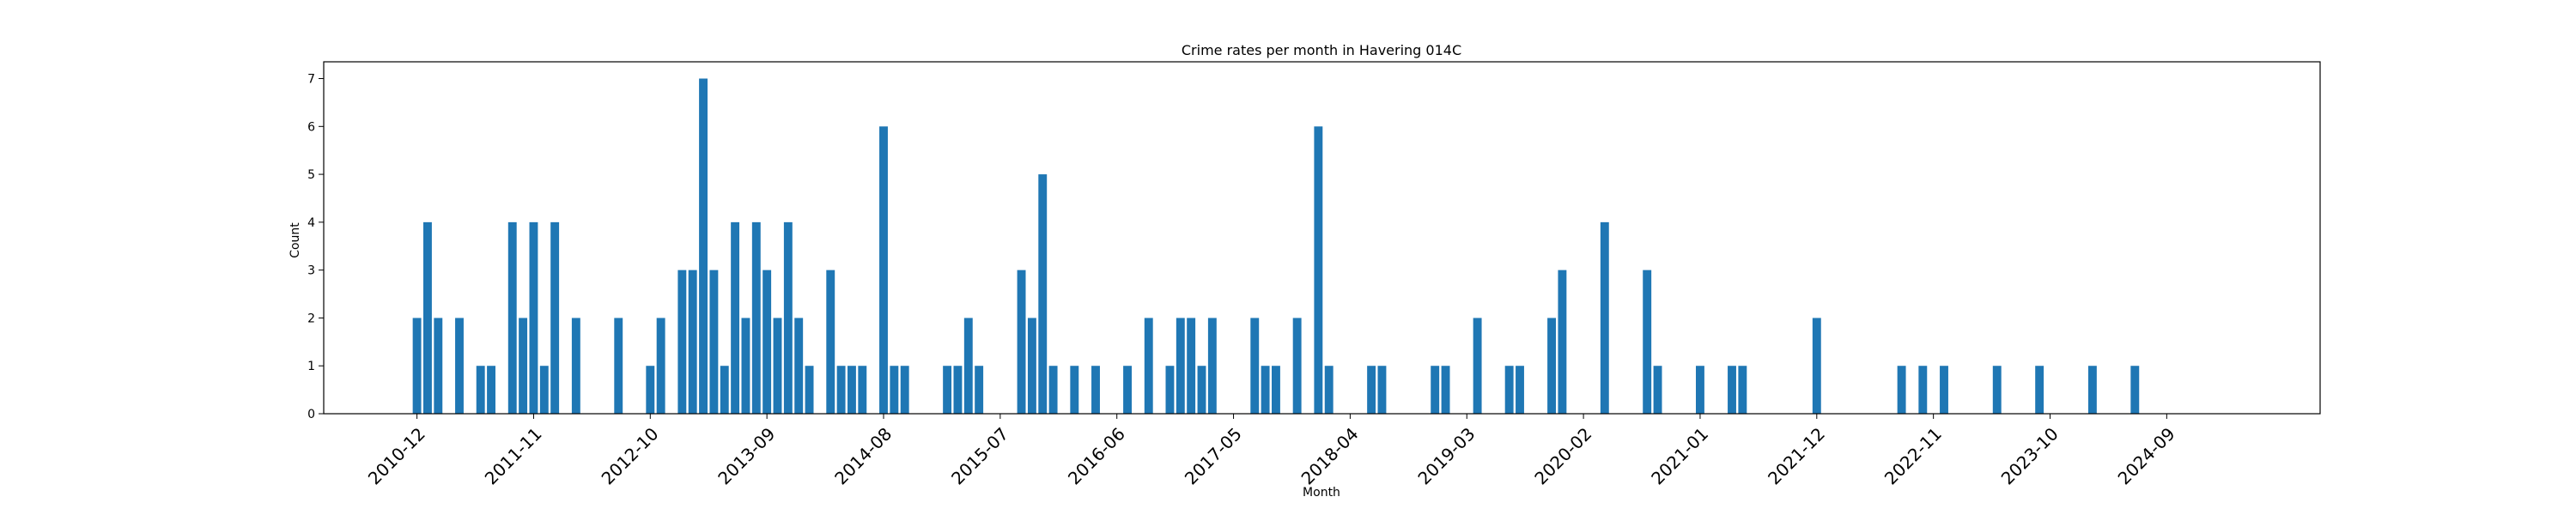 This screenshot has height=515, width=2576. I want to click on x-tick-label: 2015-07, so click(980, 455).